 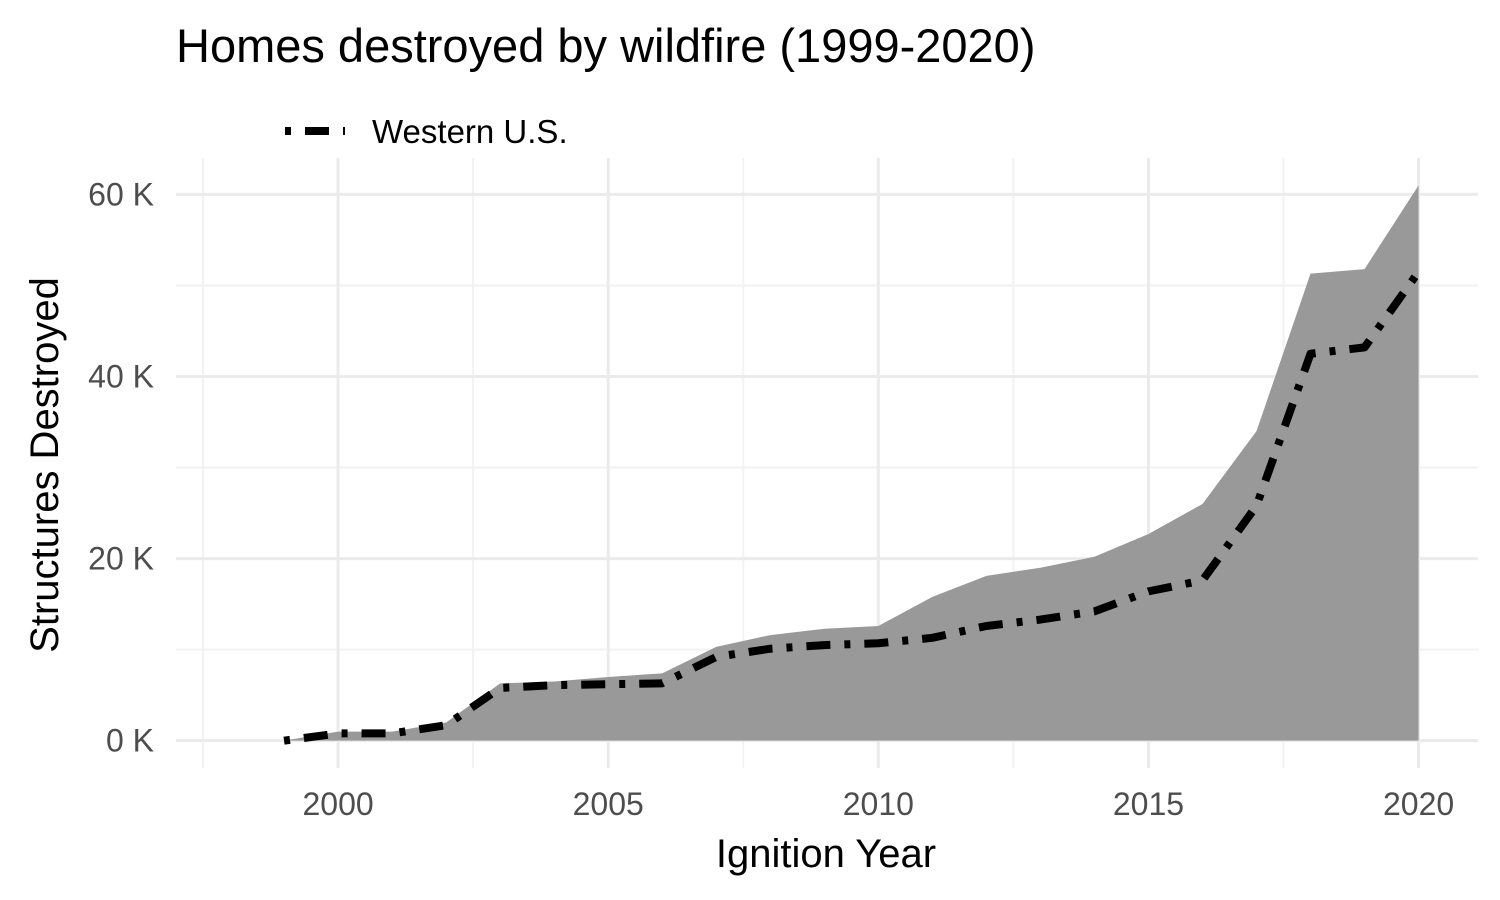 I want to click on y-tick-label: 20 K, so click(x=121, y=559).